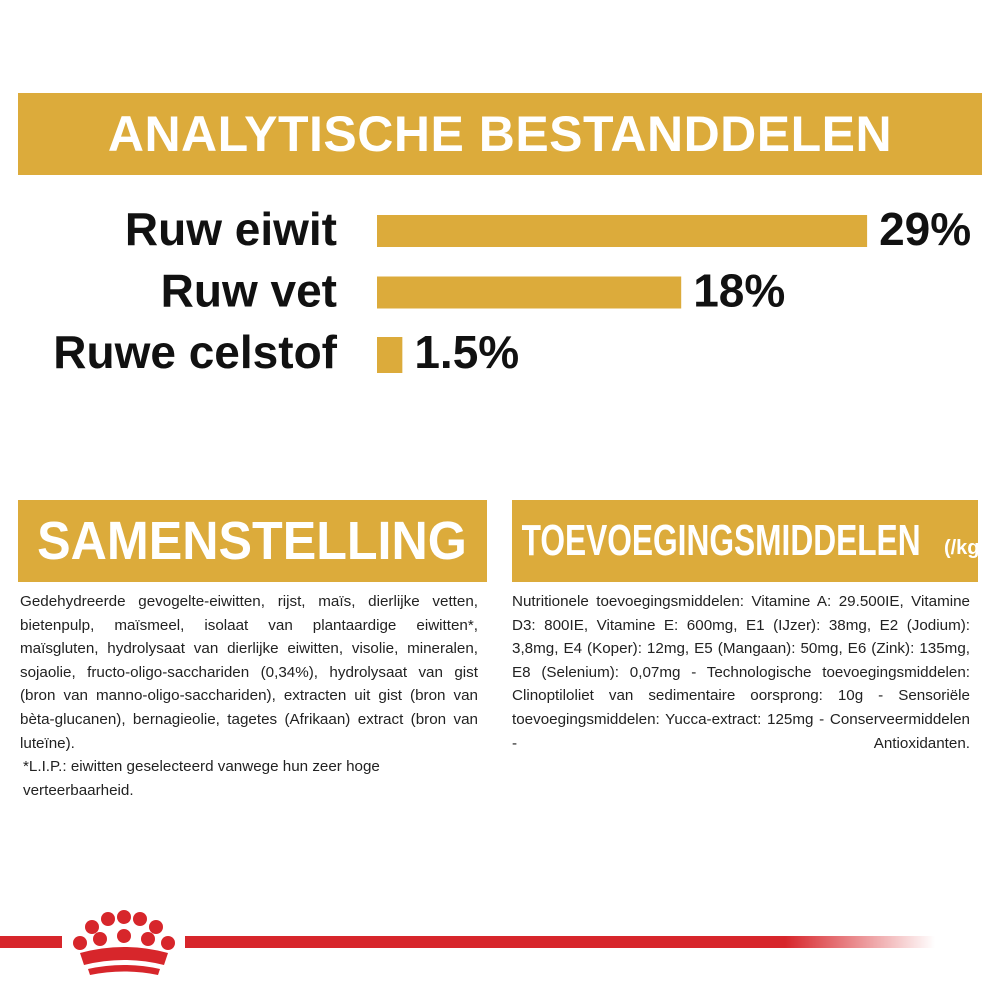  Describe the element at coordinates (231, 229) in the screenshot. I see `category-label: Ruw eiwit` at that location.